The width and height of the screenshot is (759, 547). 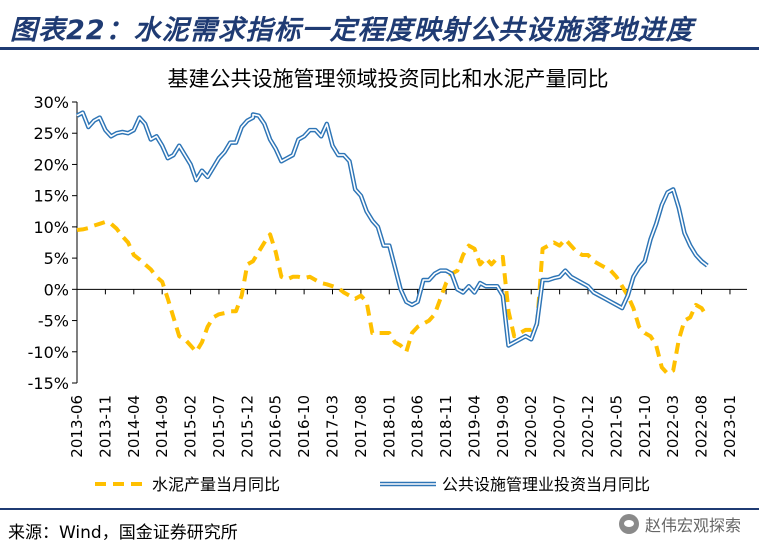 I want to click on x-tick-label: 2013-11, so click(x=105, y=426).